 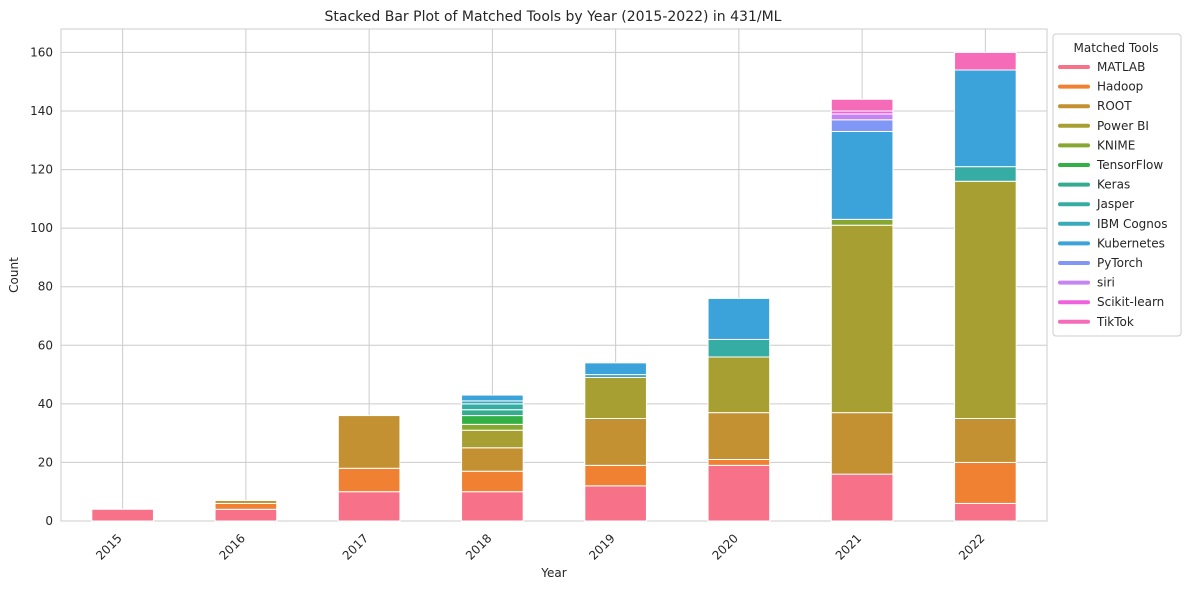 What do you see at coordinates (1129, 165) in the screenshot?
I see `legend-label: TensorFlow` at bounding box center [1129, 165].